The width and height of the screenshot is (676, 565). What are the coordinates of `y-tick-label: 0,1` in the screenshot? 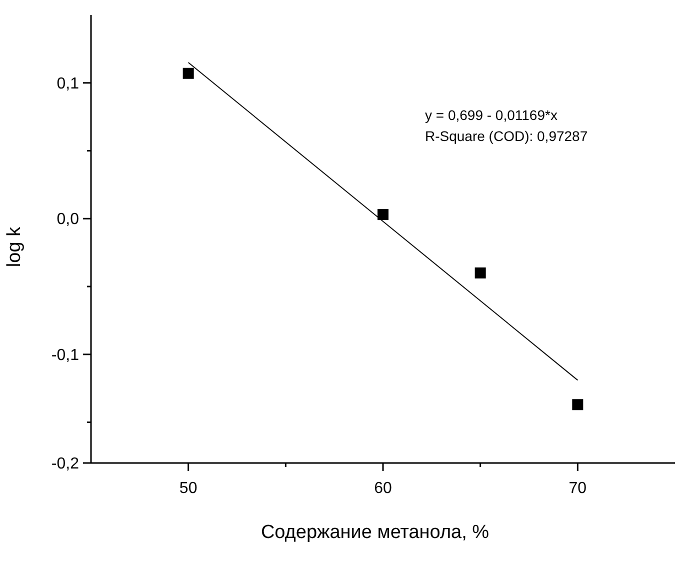 It's located at (68, 83).